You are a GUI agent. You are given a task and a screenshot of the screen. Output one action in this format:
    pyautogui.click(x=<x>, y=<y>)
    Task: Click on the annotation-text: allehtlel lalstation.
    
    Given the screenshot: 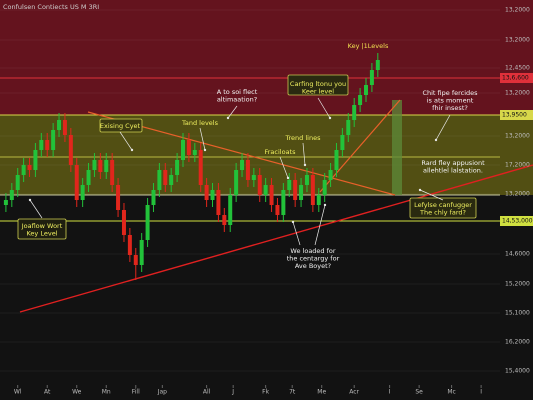 What is the action you would take?
    pyautogui.click(x=453, y=171)
    